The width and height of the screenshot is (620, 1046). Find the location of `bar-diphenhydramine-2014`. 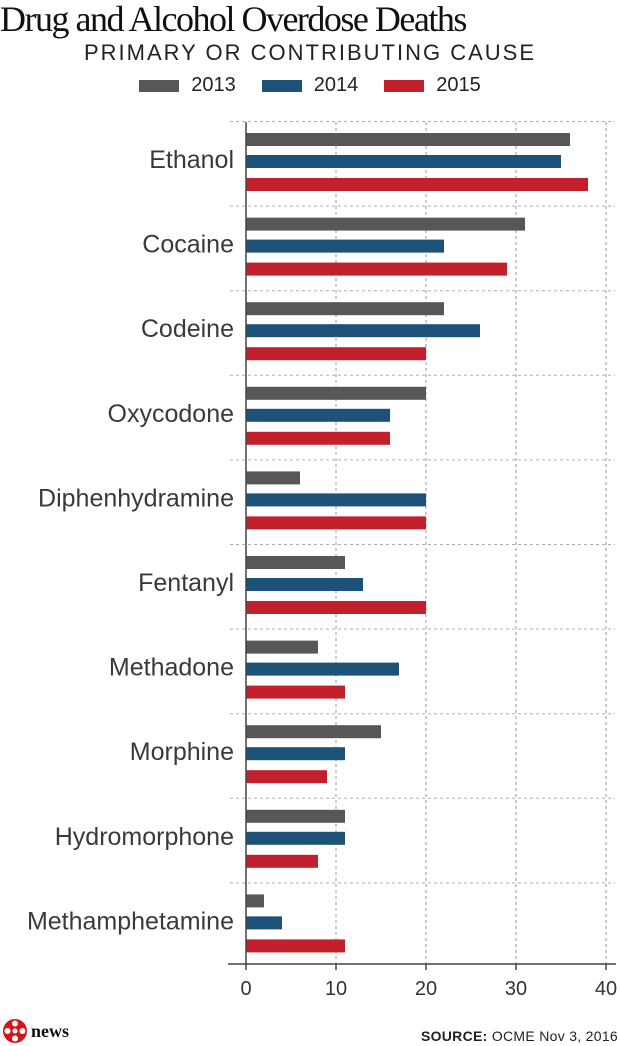

bar-diphenhydramine-2014 is located at coordinates (336, 500).